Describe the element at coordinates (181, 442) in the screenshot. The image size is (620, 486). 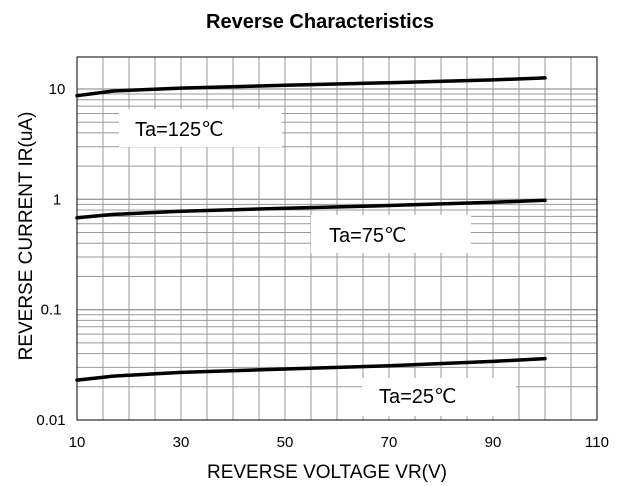
I see `x-tick-label: 30` at that location.